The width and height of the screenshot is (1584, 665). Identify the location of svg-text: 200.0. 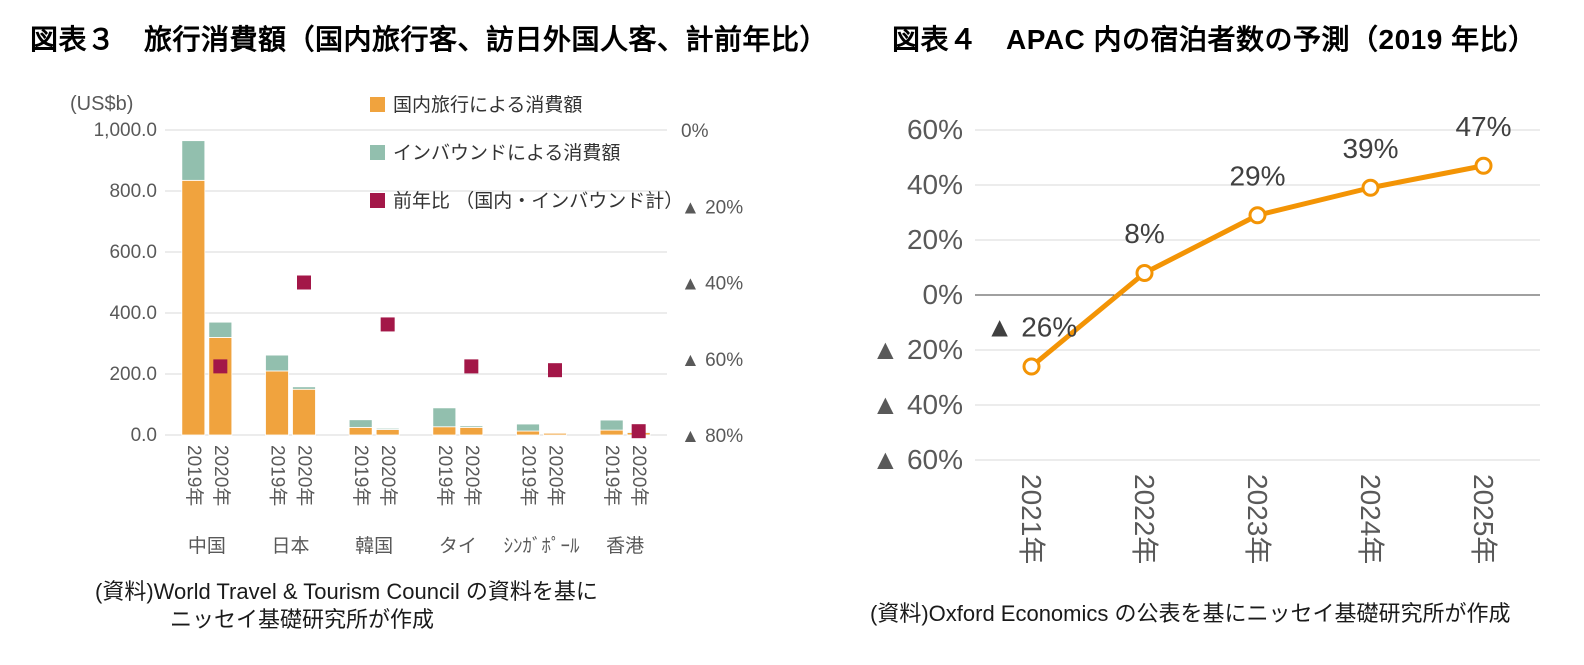
(133, 374).